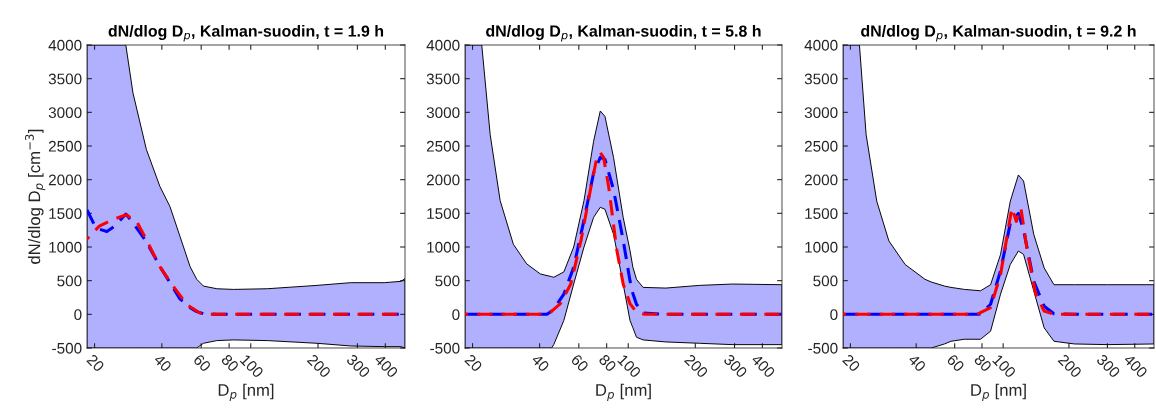 This screenshot has width=1156, height=416. What do you see at coordinates (998, 33) in the screenshot?
I see `chart-title: dN/dlog D$_{p}$, Kalman-suodin, t = 9.2 h` at bounding box center [998, 33].